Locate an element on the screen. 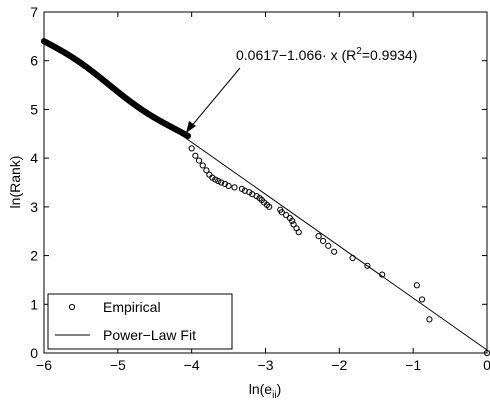 This screenshot has height=403, width=490. fit-annotation: 0.0617−1.066· x (R2=0.9934) is located at coordinates (301, 89).